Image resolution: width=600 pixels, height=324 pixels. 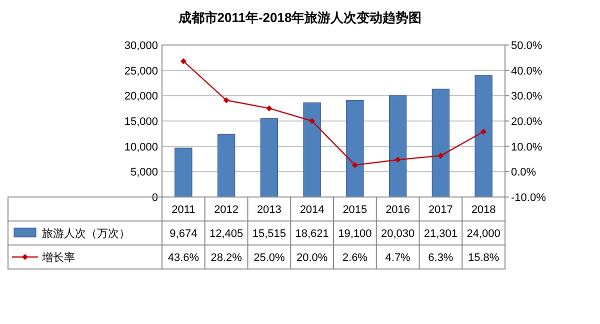 I want to click on data-label: 21,301, so click(x=441, y=234).